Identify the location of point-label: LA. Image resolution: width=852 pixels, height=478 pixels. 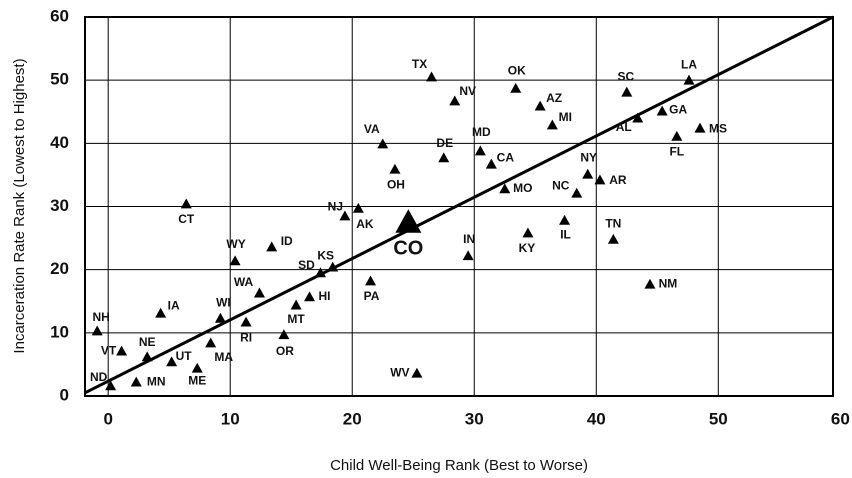
(689, 64).